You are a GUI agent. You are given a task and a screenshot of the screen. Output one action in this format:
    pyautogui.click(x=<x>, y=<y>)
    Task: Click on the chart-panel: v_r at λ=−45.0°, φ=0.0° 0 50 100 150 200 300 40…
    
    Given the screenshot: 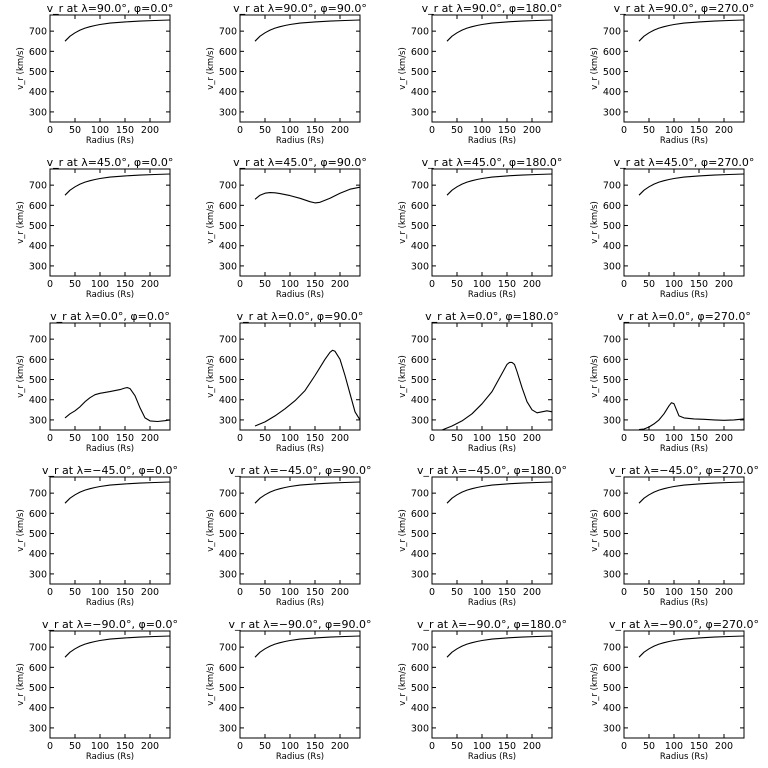 What is the action you would take?
    pyautogui.click(x=97, y=536)
    